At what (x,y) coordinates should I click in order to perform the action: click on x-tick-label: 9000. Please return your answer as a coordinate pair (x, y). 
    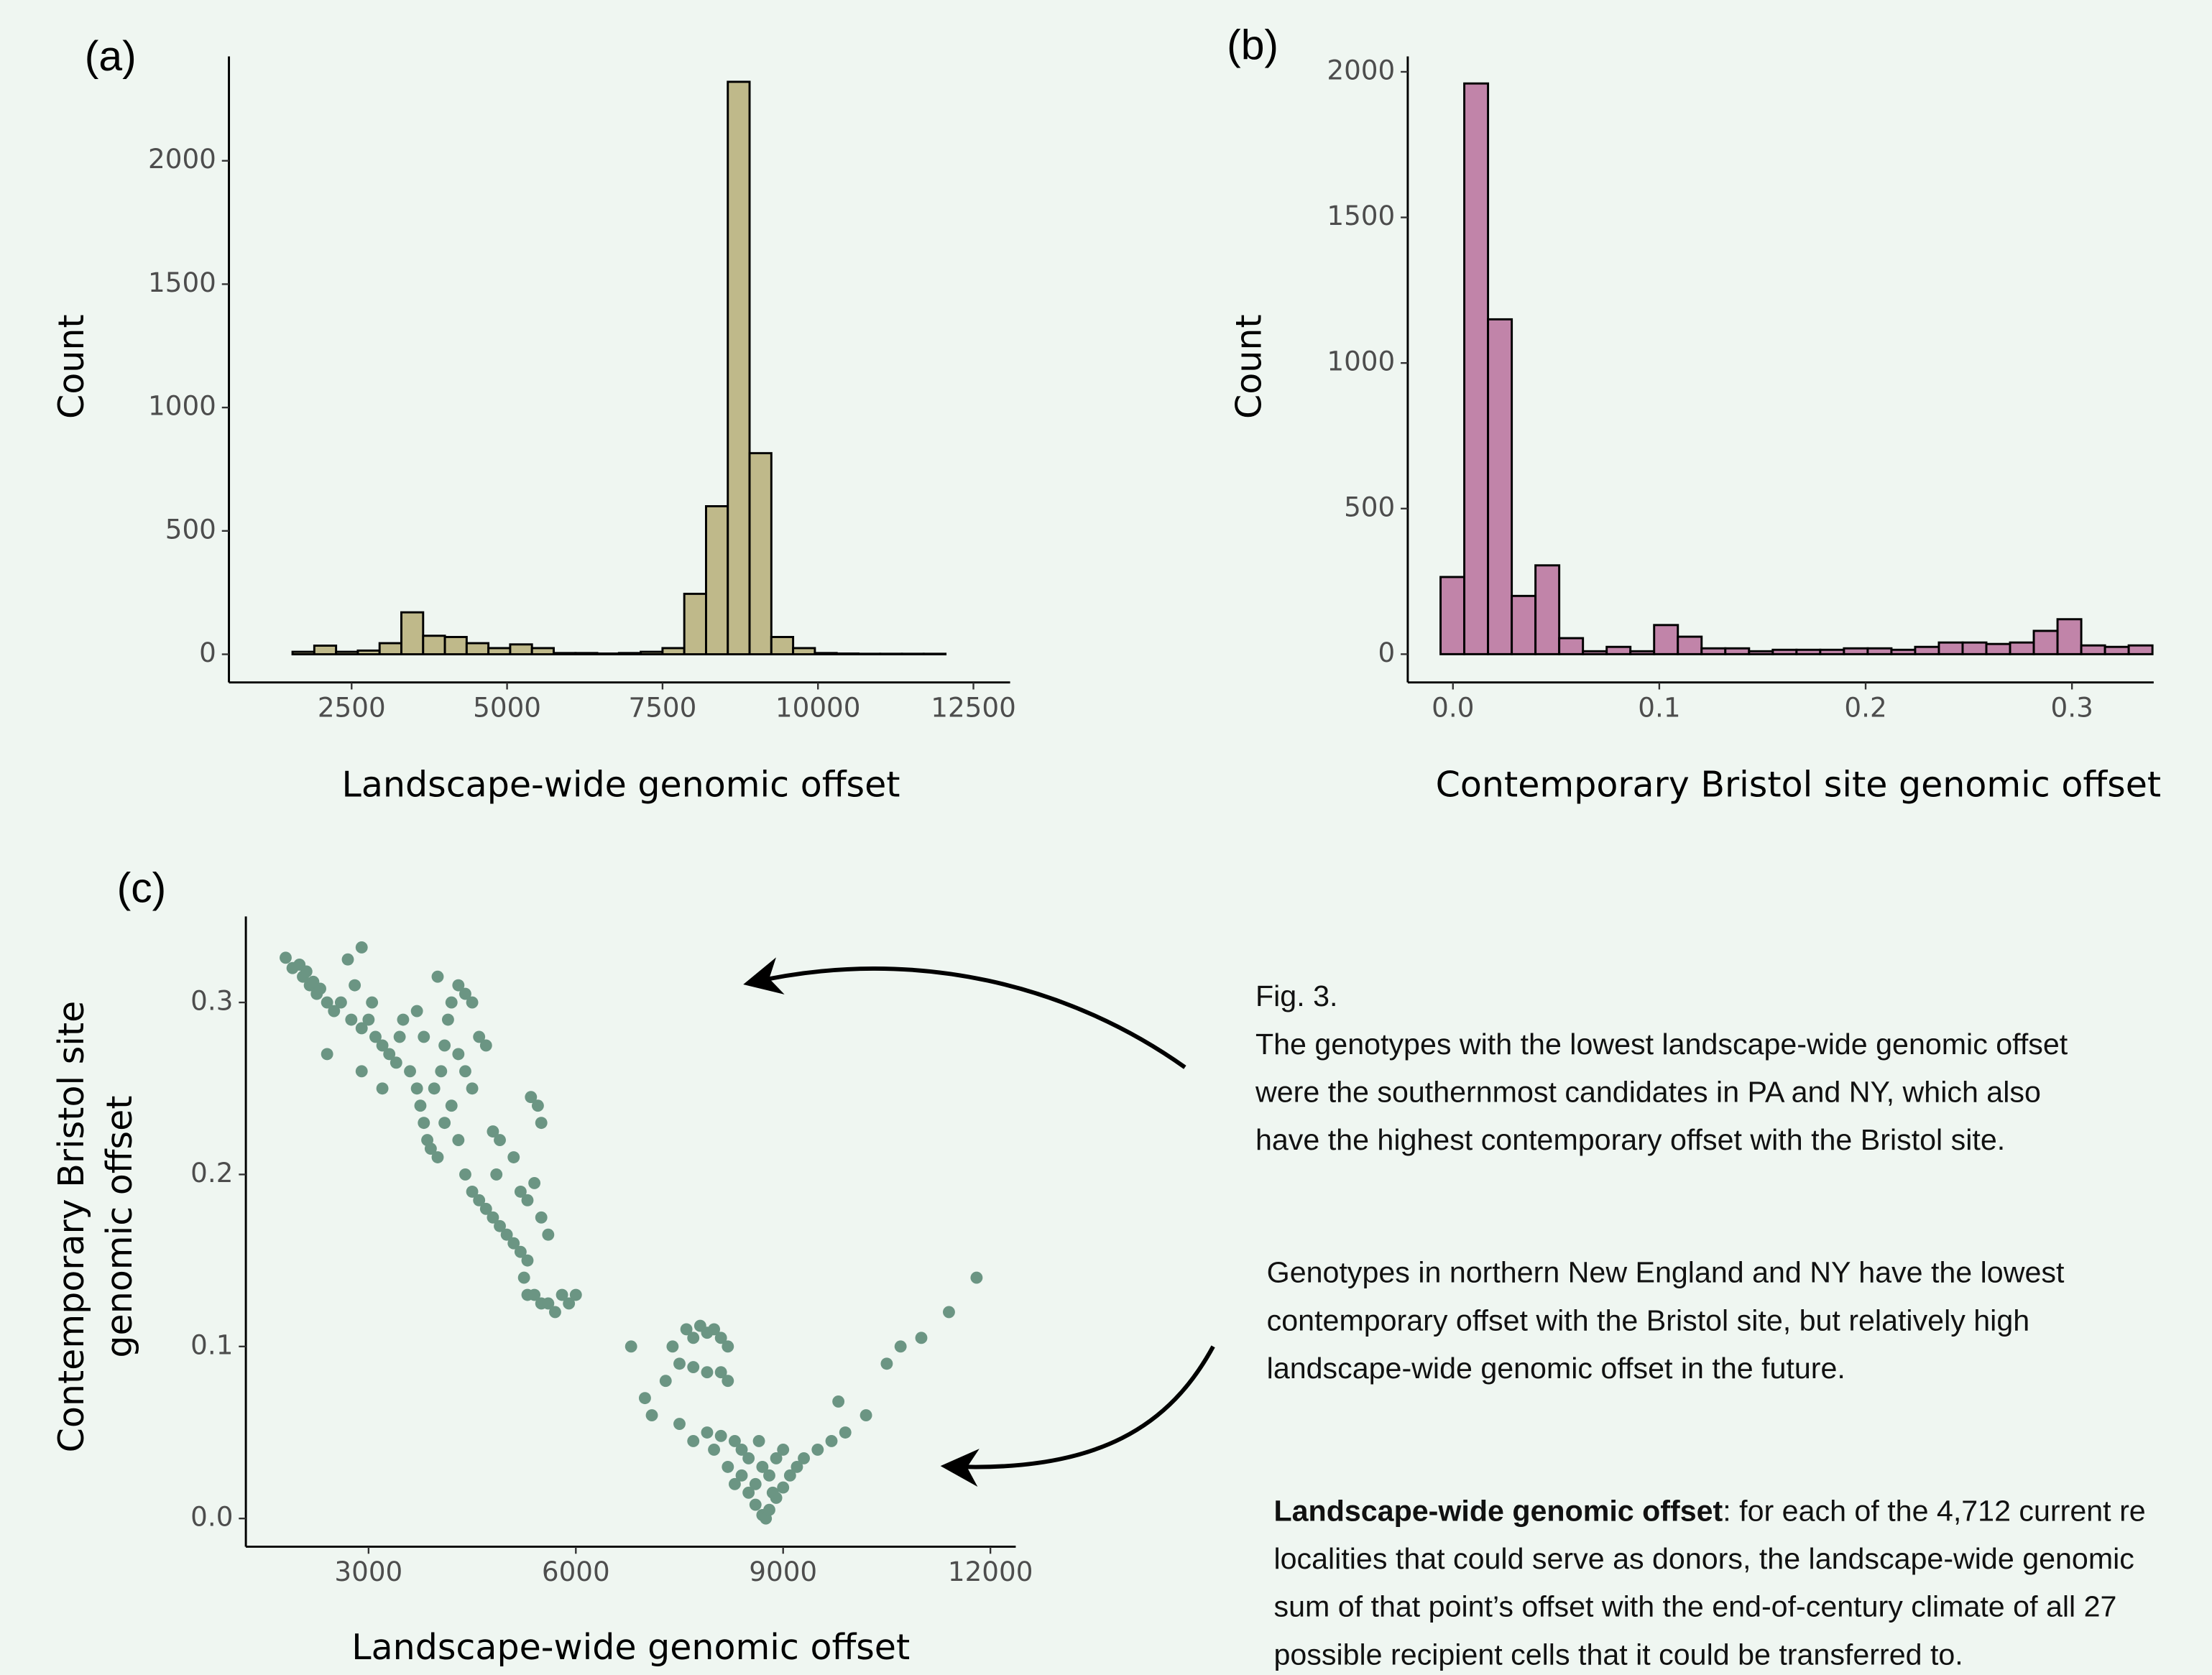
    Looking at the image, I should click on (783, 1571).